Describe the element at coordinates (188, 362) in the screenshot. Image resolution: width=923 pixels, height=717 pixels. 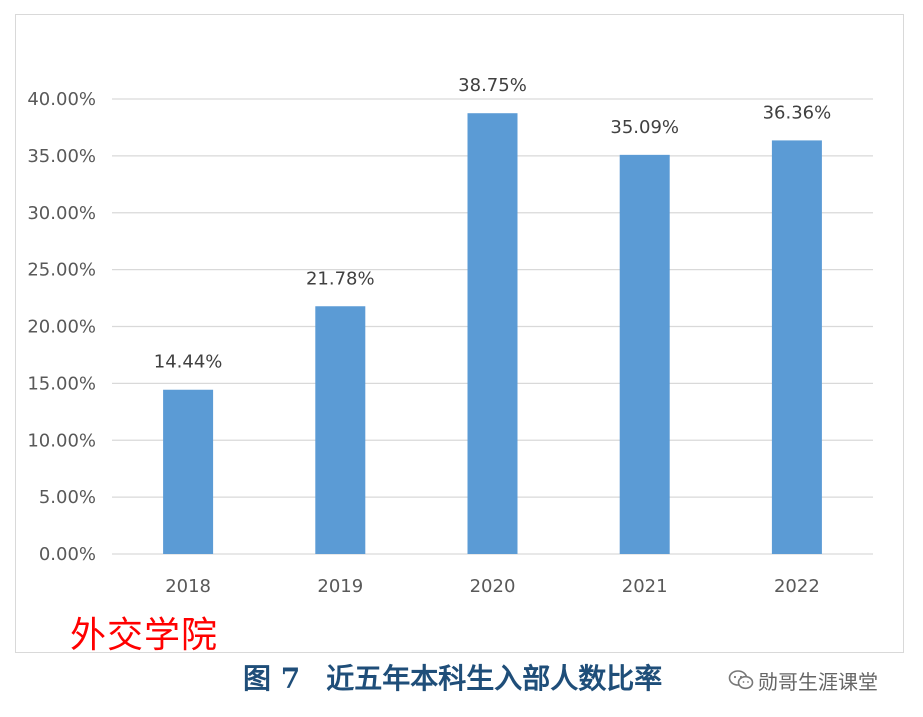
I see `data-label: 14.44%` at that location.